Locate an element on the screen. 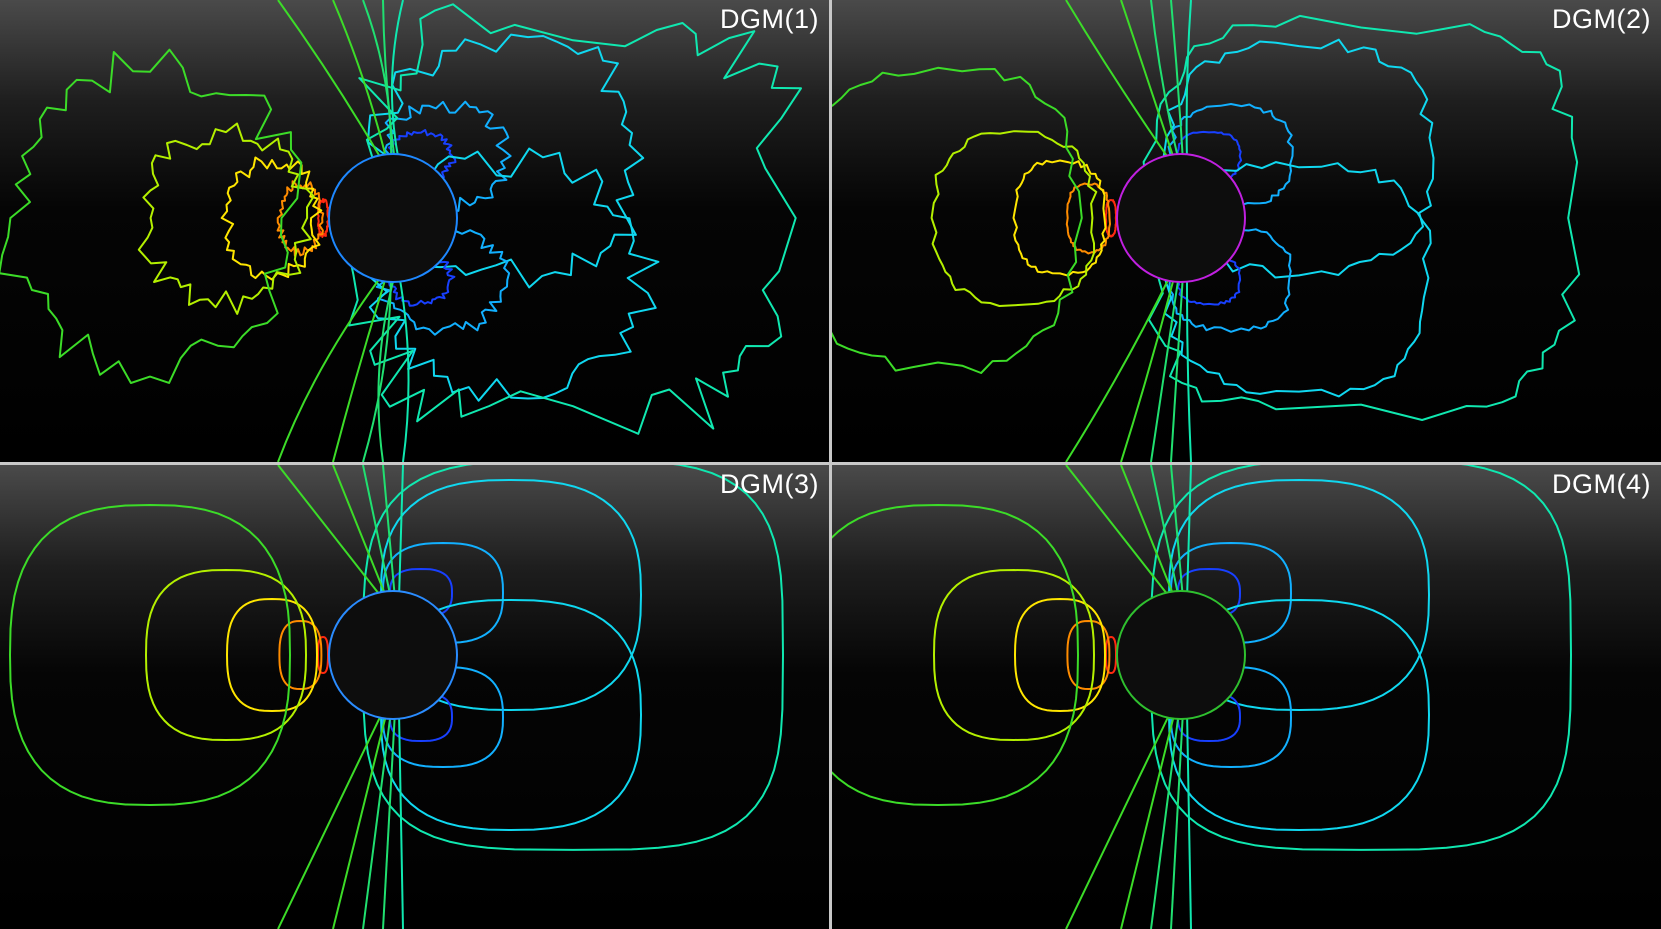 This screenshot has width=1661, height=929. panel-title: DGM(3) is located at coordinates (769, 484).